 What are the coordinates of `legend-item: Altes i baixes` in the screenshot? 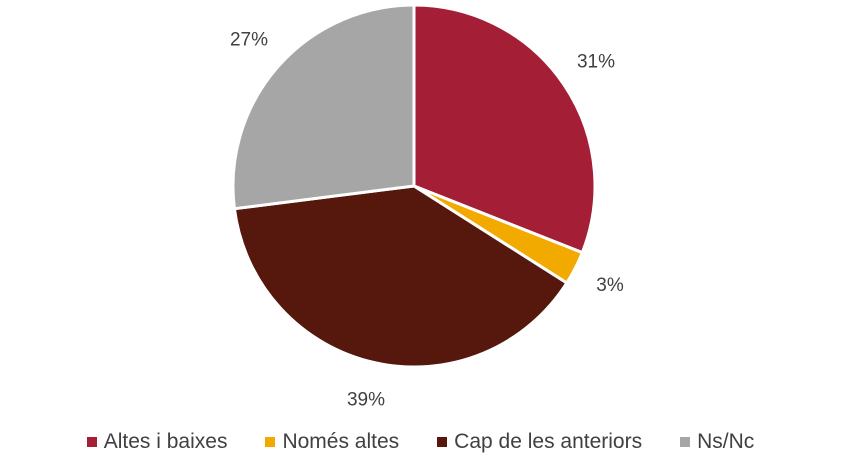 It's located at (157, 442).